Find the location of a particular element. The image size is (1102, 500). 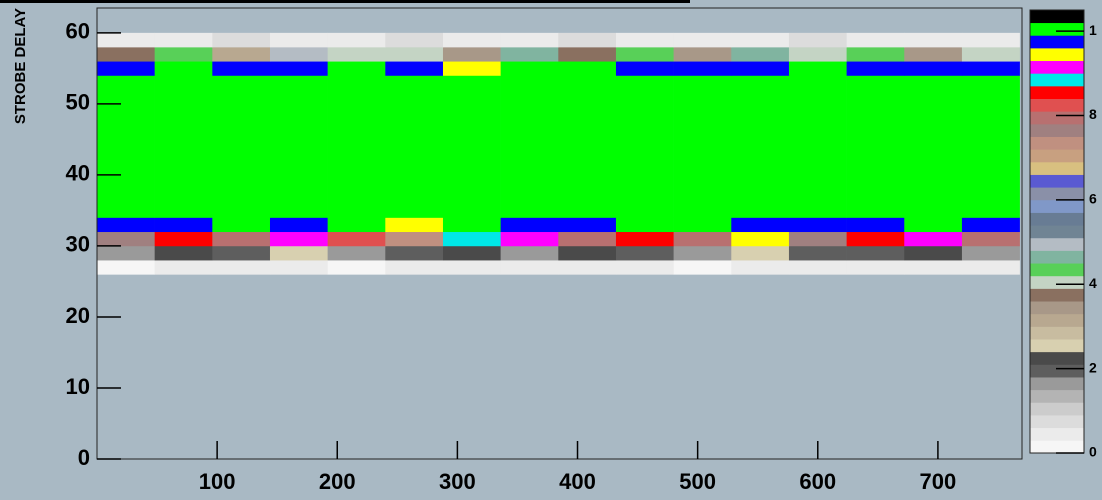

x-tick-label: 300 is located at coordinates (457, 481).